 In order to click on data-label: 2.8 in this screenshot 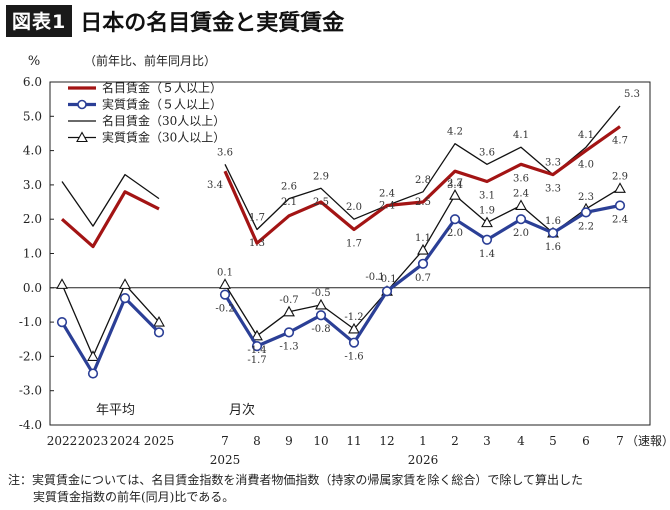, I will do `click(423, 180)`.